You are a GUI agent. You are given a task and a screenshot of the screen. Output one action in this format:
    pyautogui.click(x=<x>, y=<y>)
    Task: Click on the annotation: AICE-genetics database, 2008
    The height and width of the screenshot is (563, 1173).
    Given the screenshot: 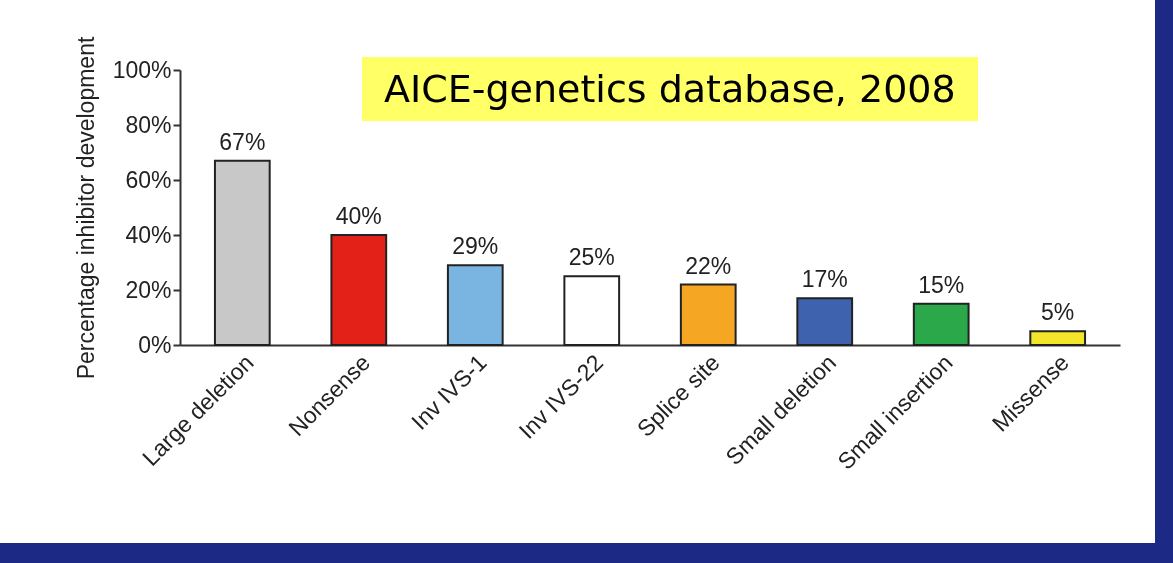 What is the action you would take?
    pyautogui.click(x=670, y=89)
    